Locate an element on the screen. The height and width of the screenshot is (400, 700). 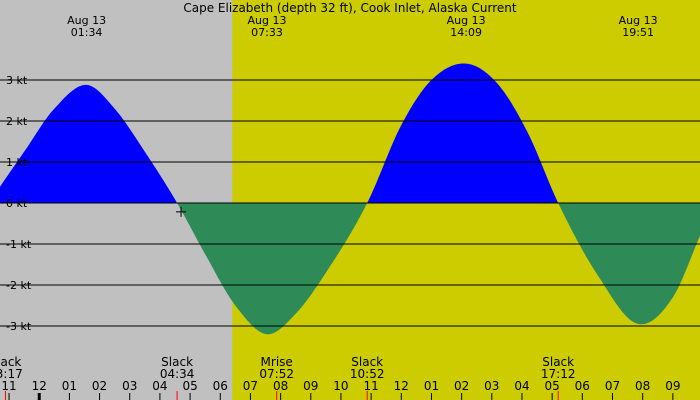
y-tick-labels: 3 kt 2 kt 1 kt 0 kt -1 kt -2 kt -3 kt is located at coordinates (19, 203).